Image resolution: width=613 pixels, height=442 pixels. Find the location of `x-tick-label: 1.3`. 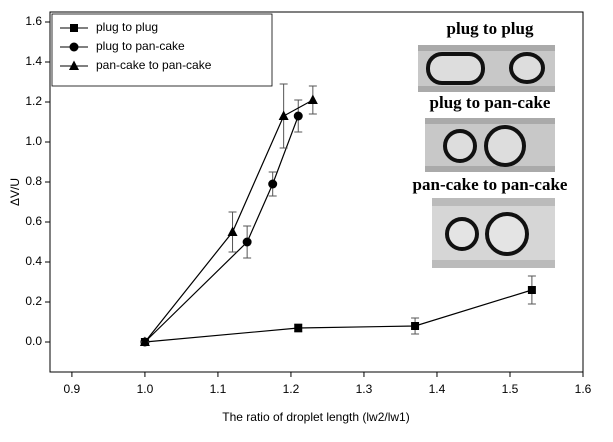

x-tick-label: 1.3 is located at coordinates (364, 389).